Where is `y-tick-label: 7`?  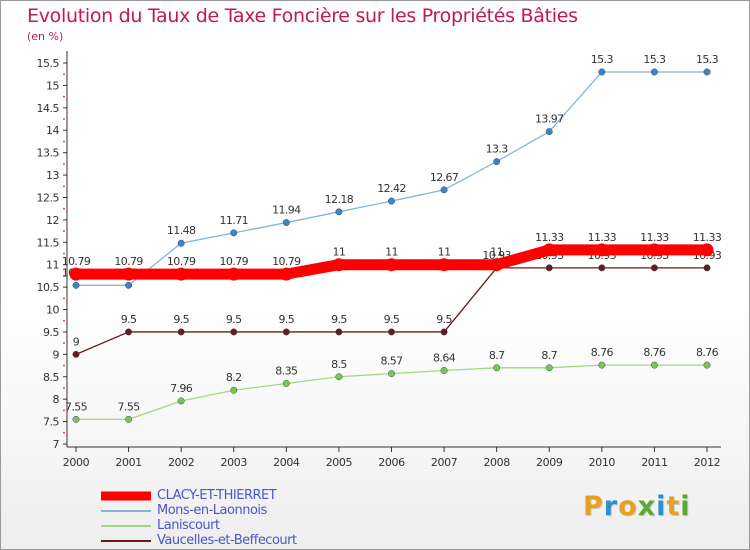
y-tick-label: 7 is located at coordinates (56, 444).